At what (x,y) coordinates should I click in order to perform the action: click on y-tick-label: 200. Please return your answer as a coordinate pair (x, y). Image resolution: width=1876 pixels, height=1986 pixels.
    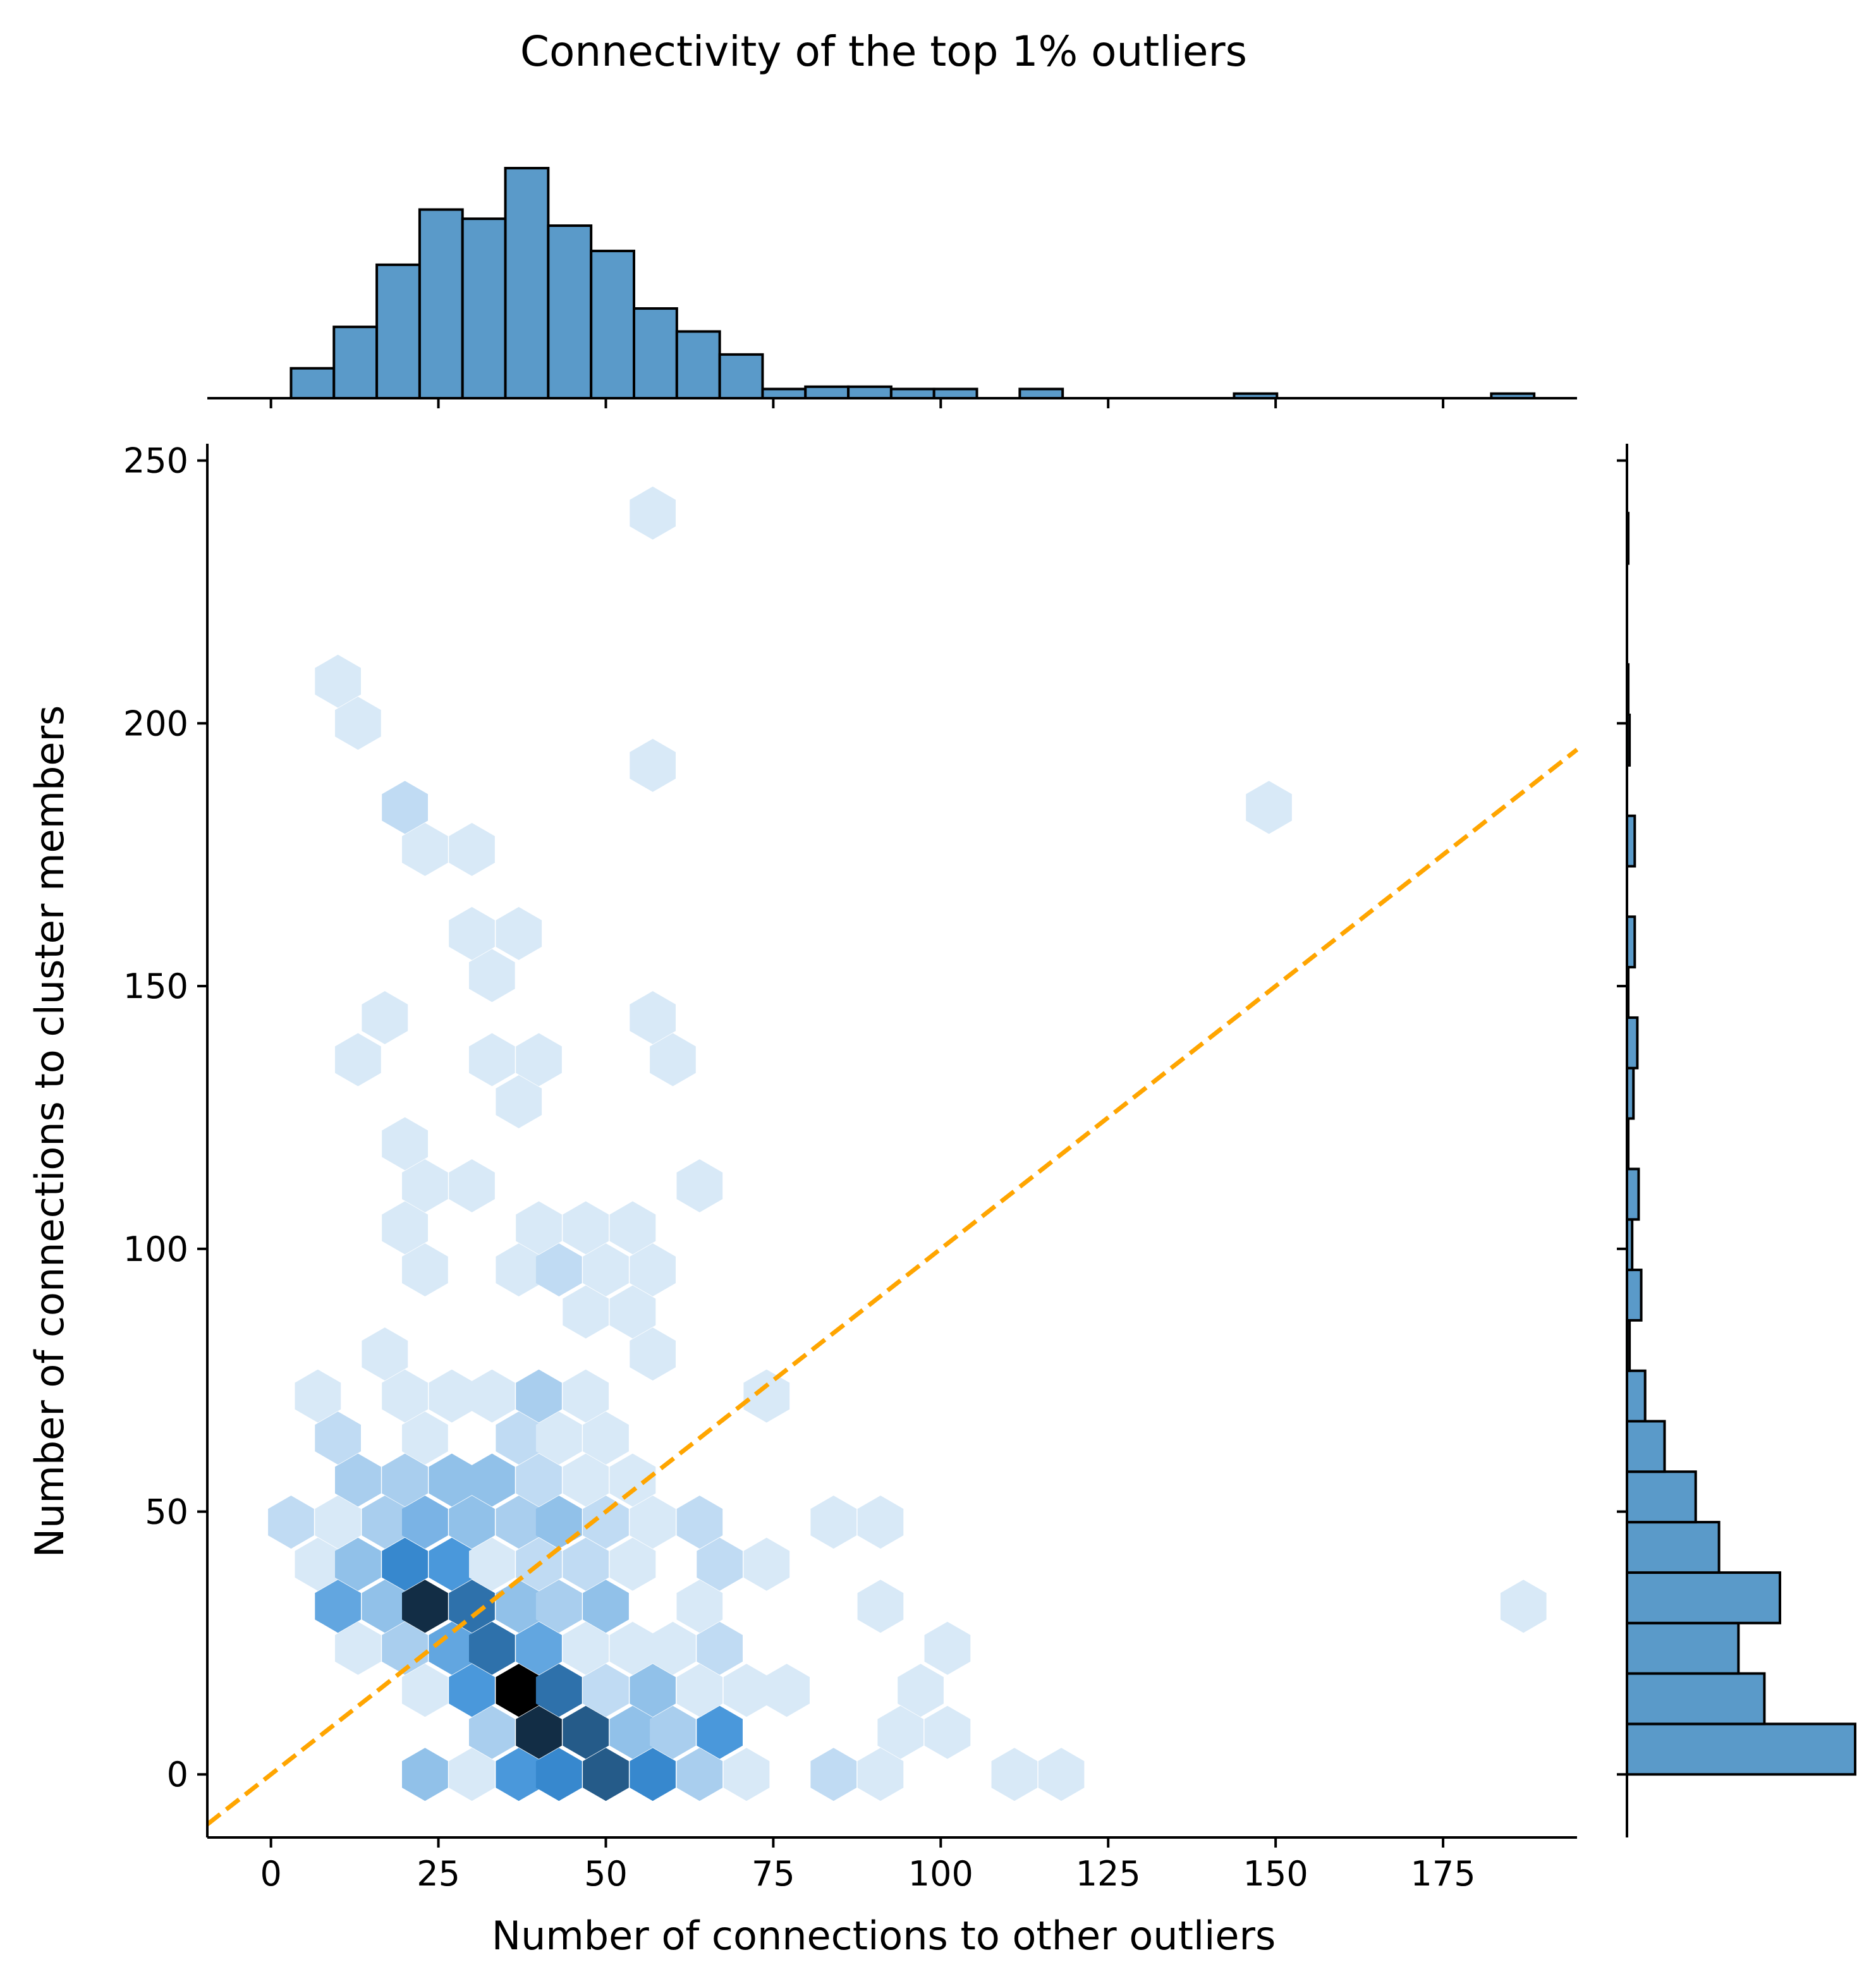
    Looking at the image, I should click on (155, 723).